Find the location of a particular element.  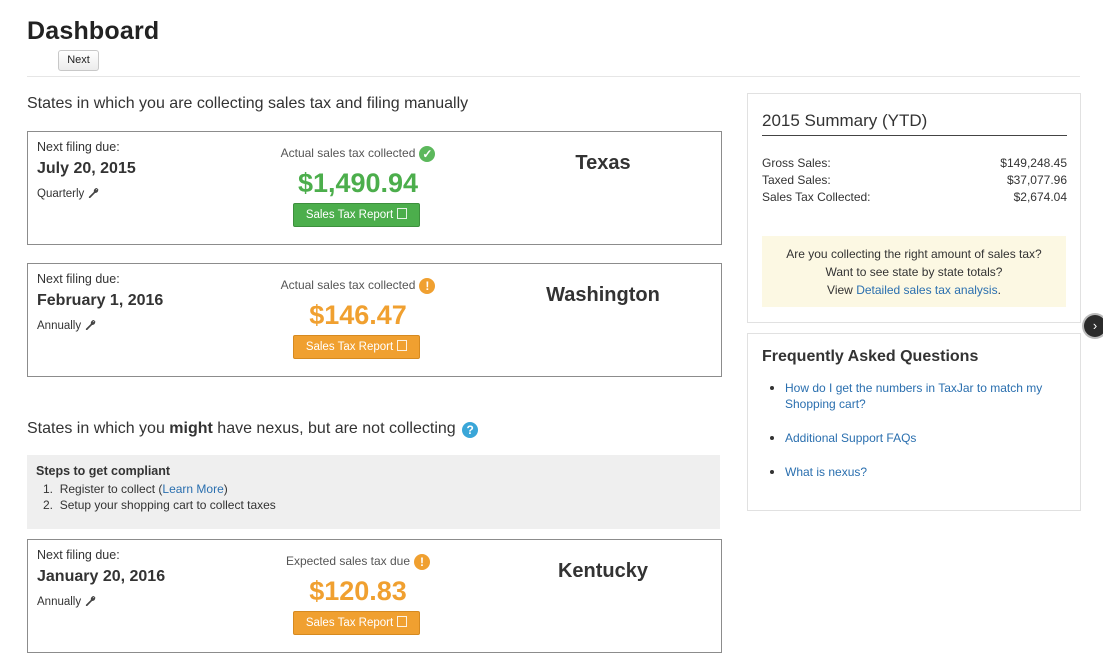

step-text: Register to collect ( is located at coordinates (111, 489).